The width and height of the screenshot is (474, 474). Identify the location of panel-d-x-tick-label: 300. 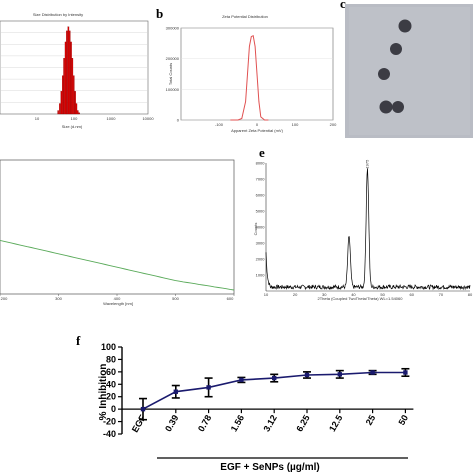
(58, 298).